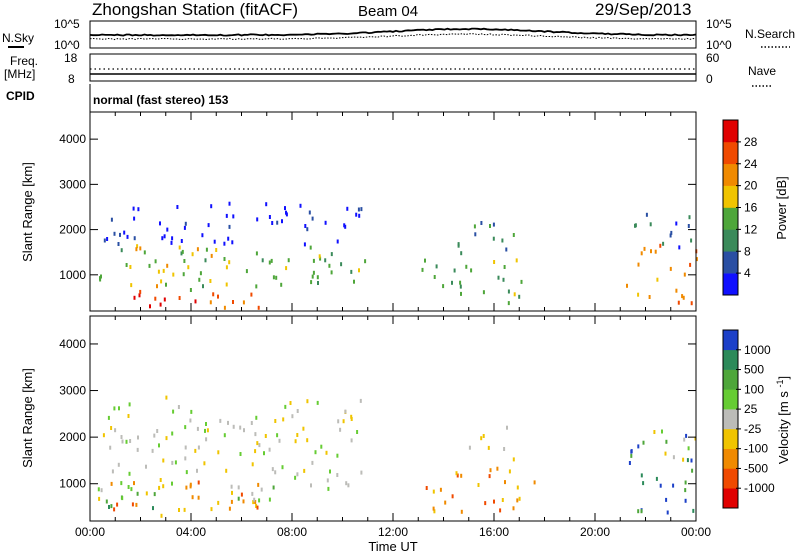  What do you see at coordinates (751, 229) in the screenshot?
I see `colorbar-tick-label: 12` at bounding box center [751, 229].